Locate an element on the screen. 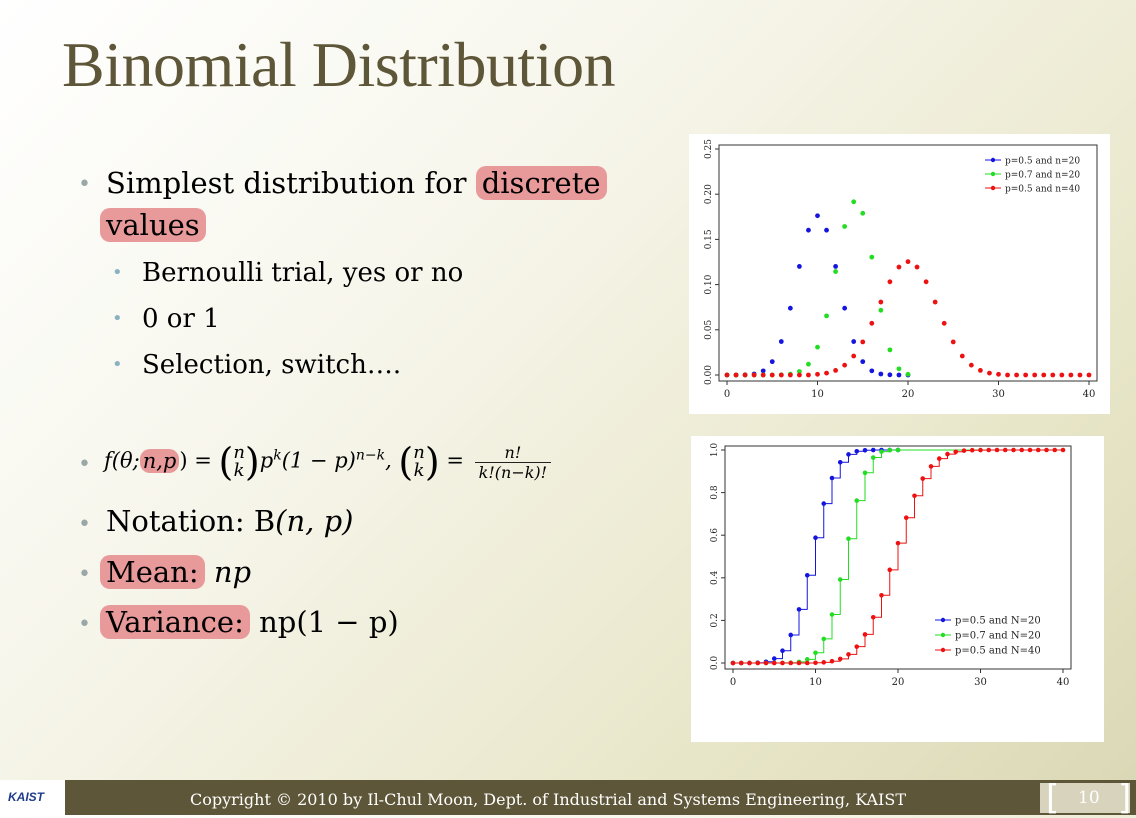 The width and height of the screenshot is (1136, 818). highlight-variance: Variance: is located at coordinates (175, 622).